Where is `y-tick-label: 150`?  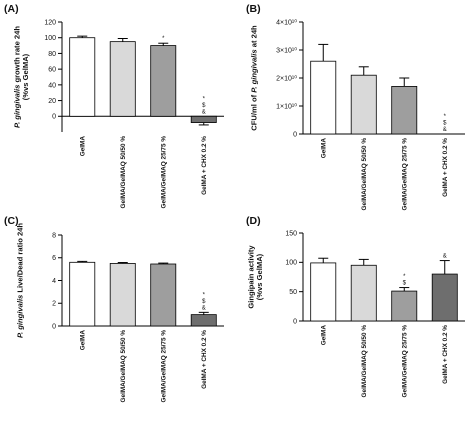
y-tick-label: 150 is located at coordinates (291, 233).